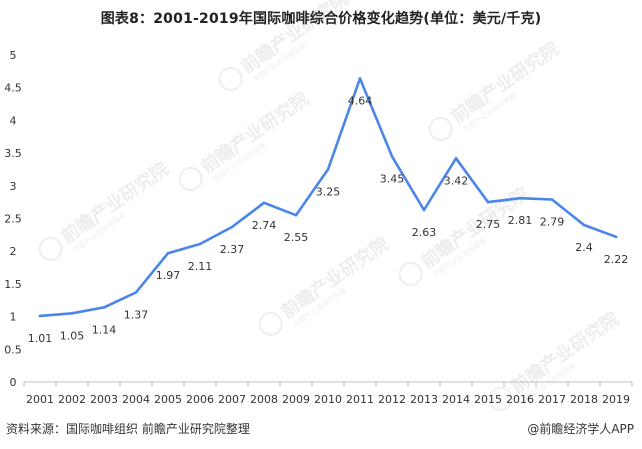 The image size is (642, 449). What do you see at coordinates (584, 399) in the screenshot?
I see `x-tick-label: 2018` at bounding box center [584, 399].